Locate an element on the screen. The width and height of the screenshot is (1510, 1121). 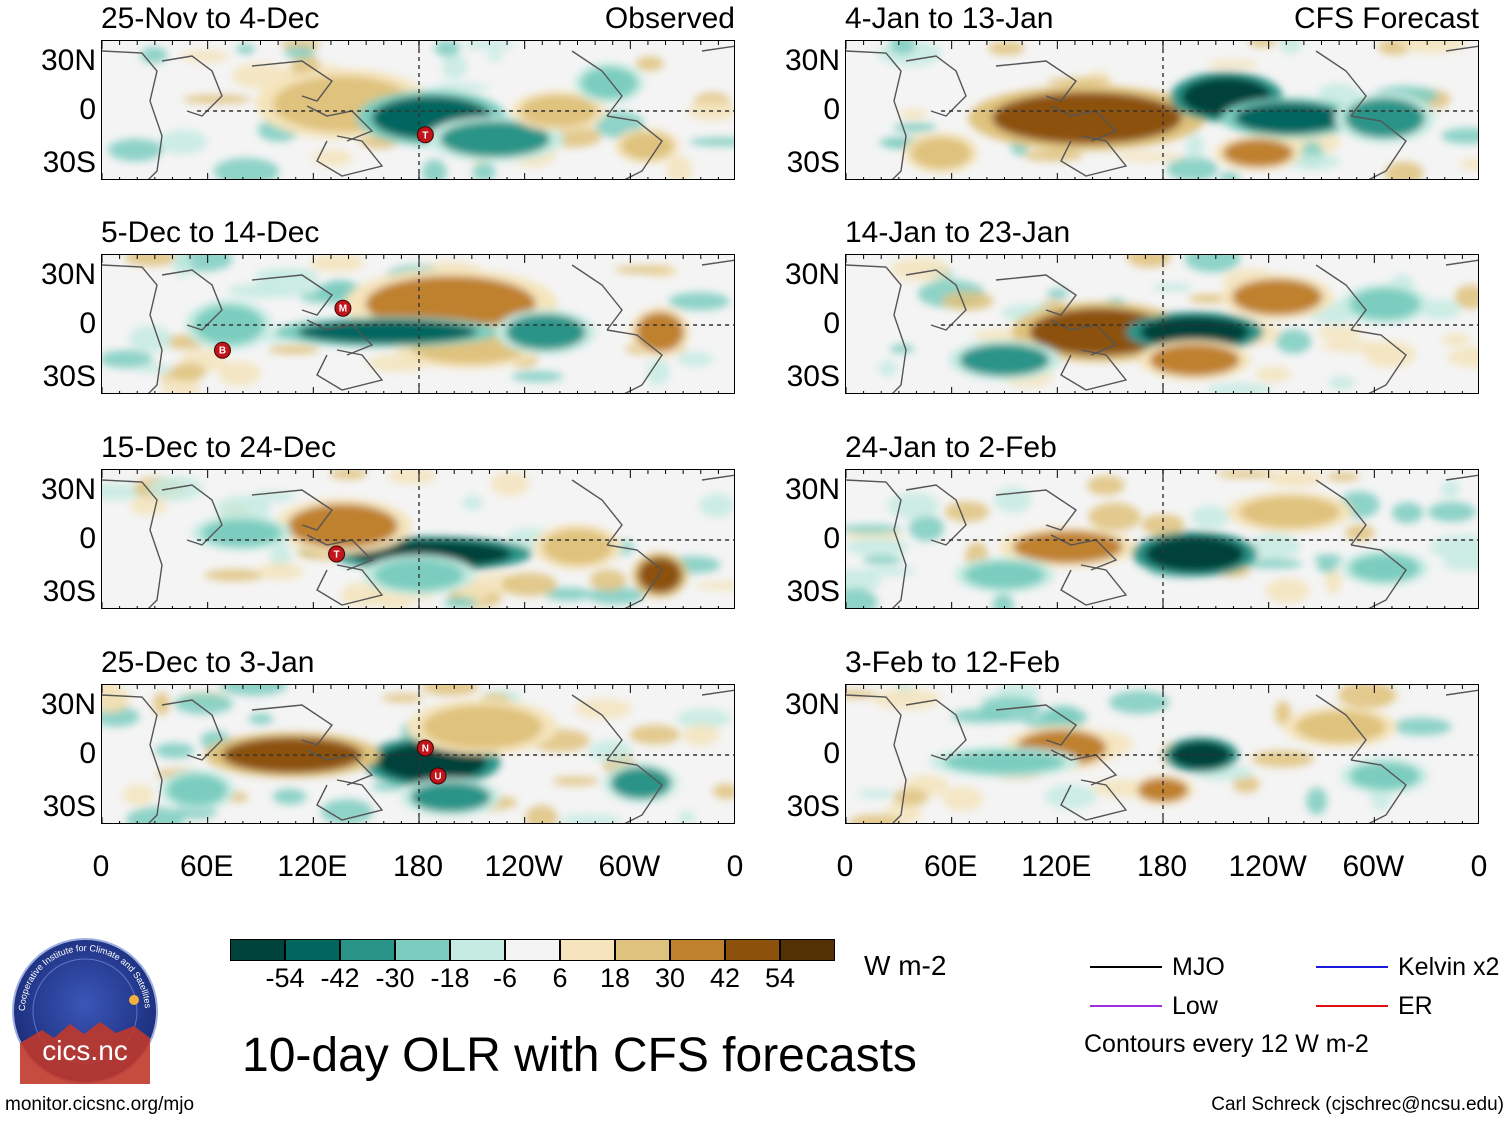
colorbar-tick-label: -42 is located at coordinates (340, 978).